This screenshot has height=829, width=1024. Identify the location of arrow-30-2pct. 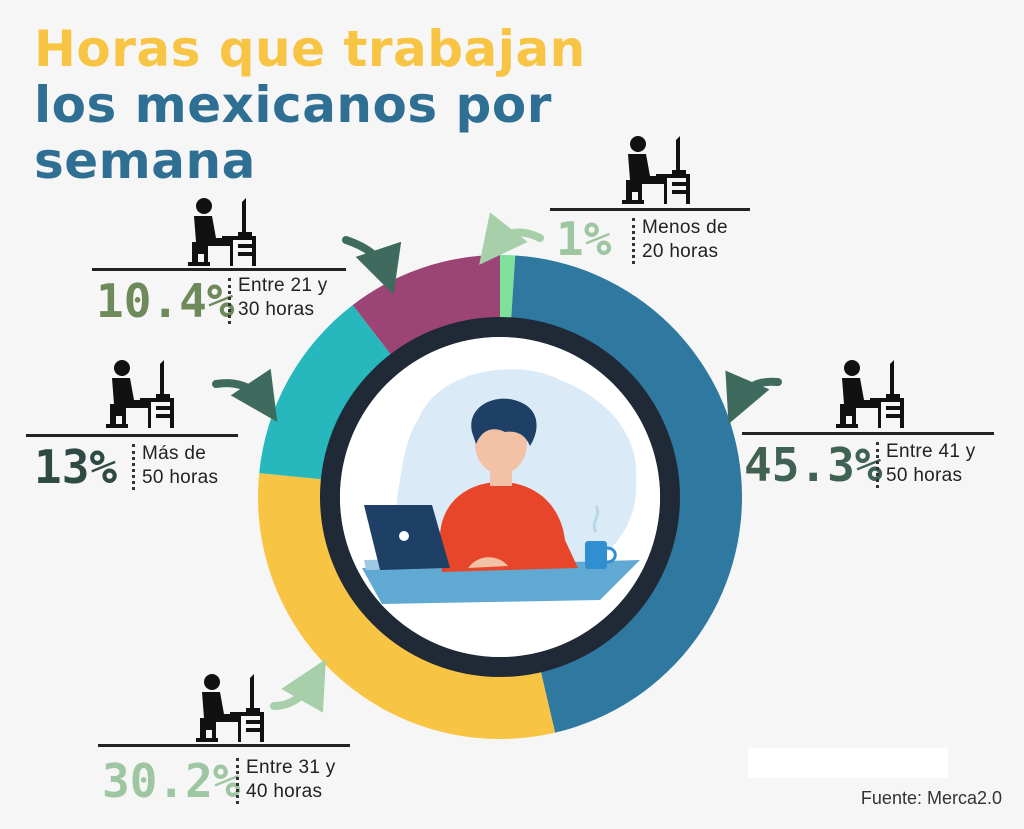
(298, 686).